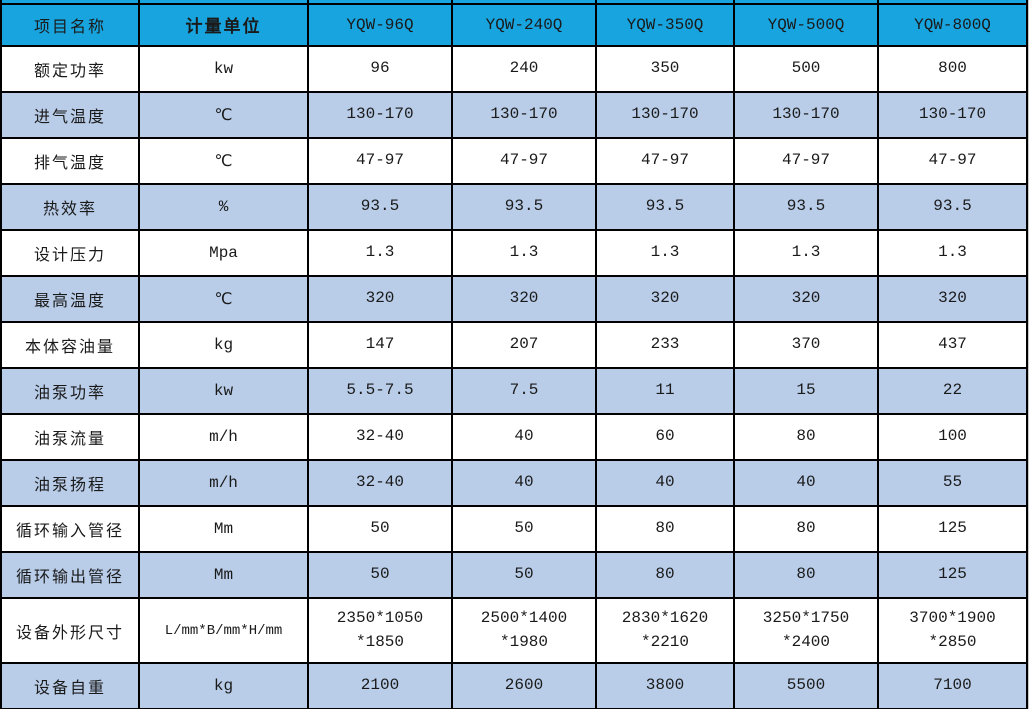 The width and height of the screenshot is (1029, 709). I want to click on row-label: 最高温度, so click(70, 299).